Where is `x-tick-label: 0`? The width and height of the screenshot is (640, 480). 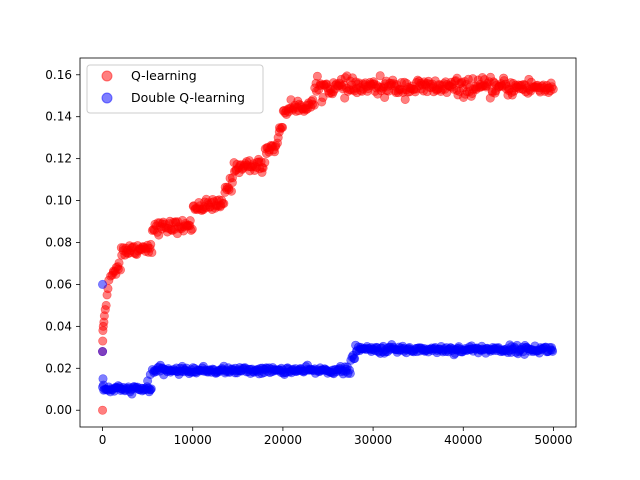 x-tick-label: 0 is located at coordinates (103, 440).